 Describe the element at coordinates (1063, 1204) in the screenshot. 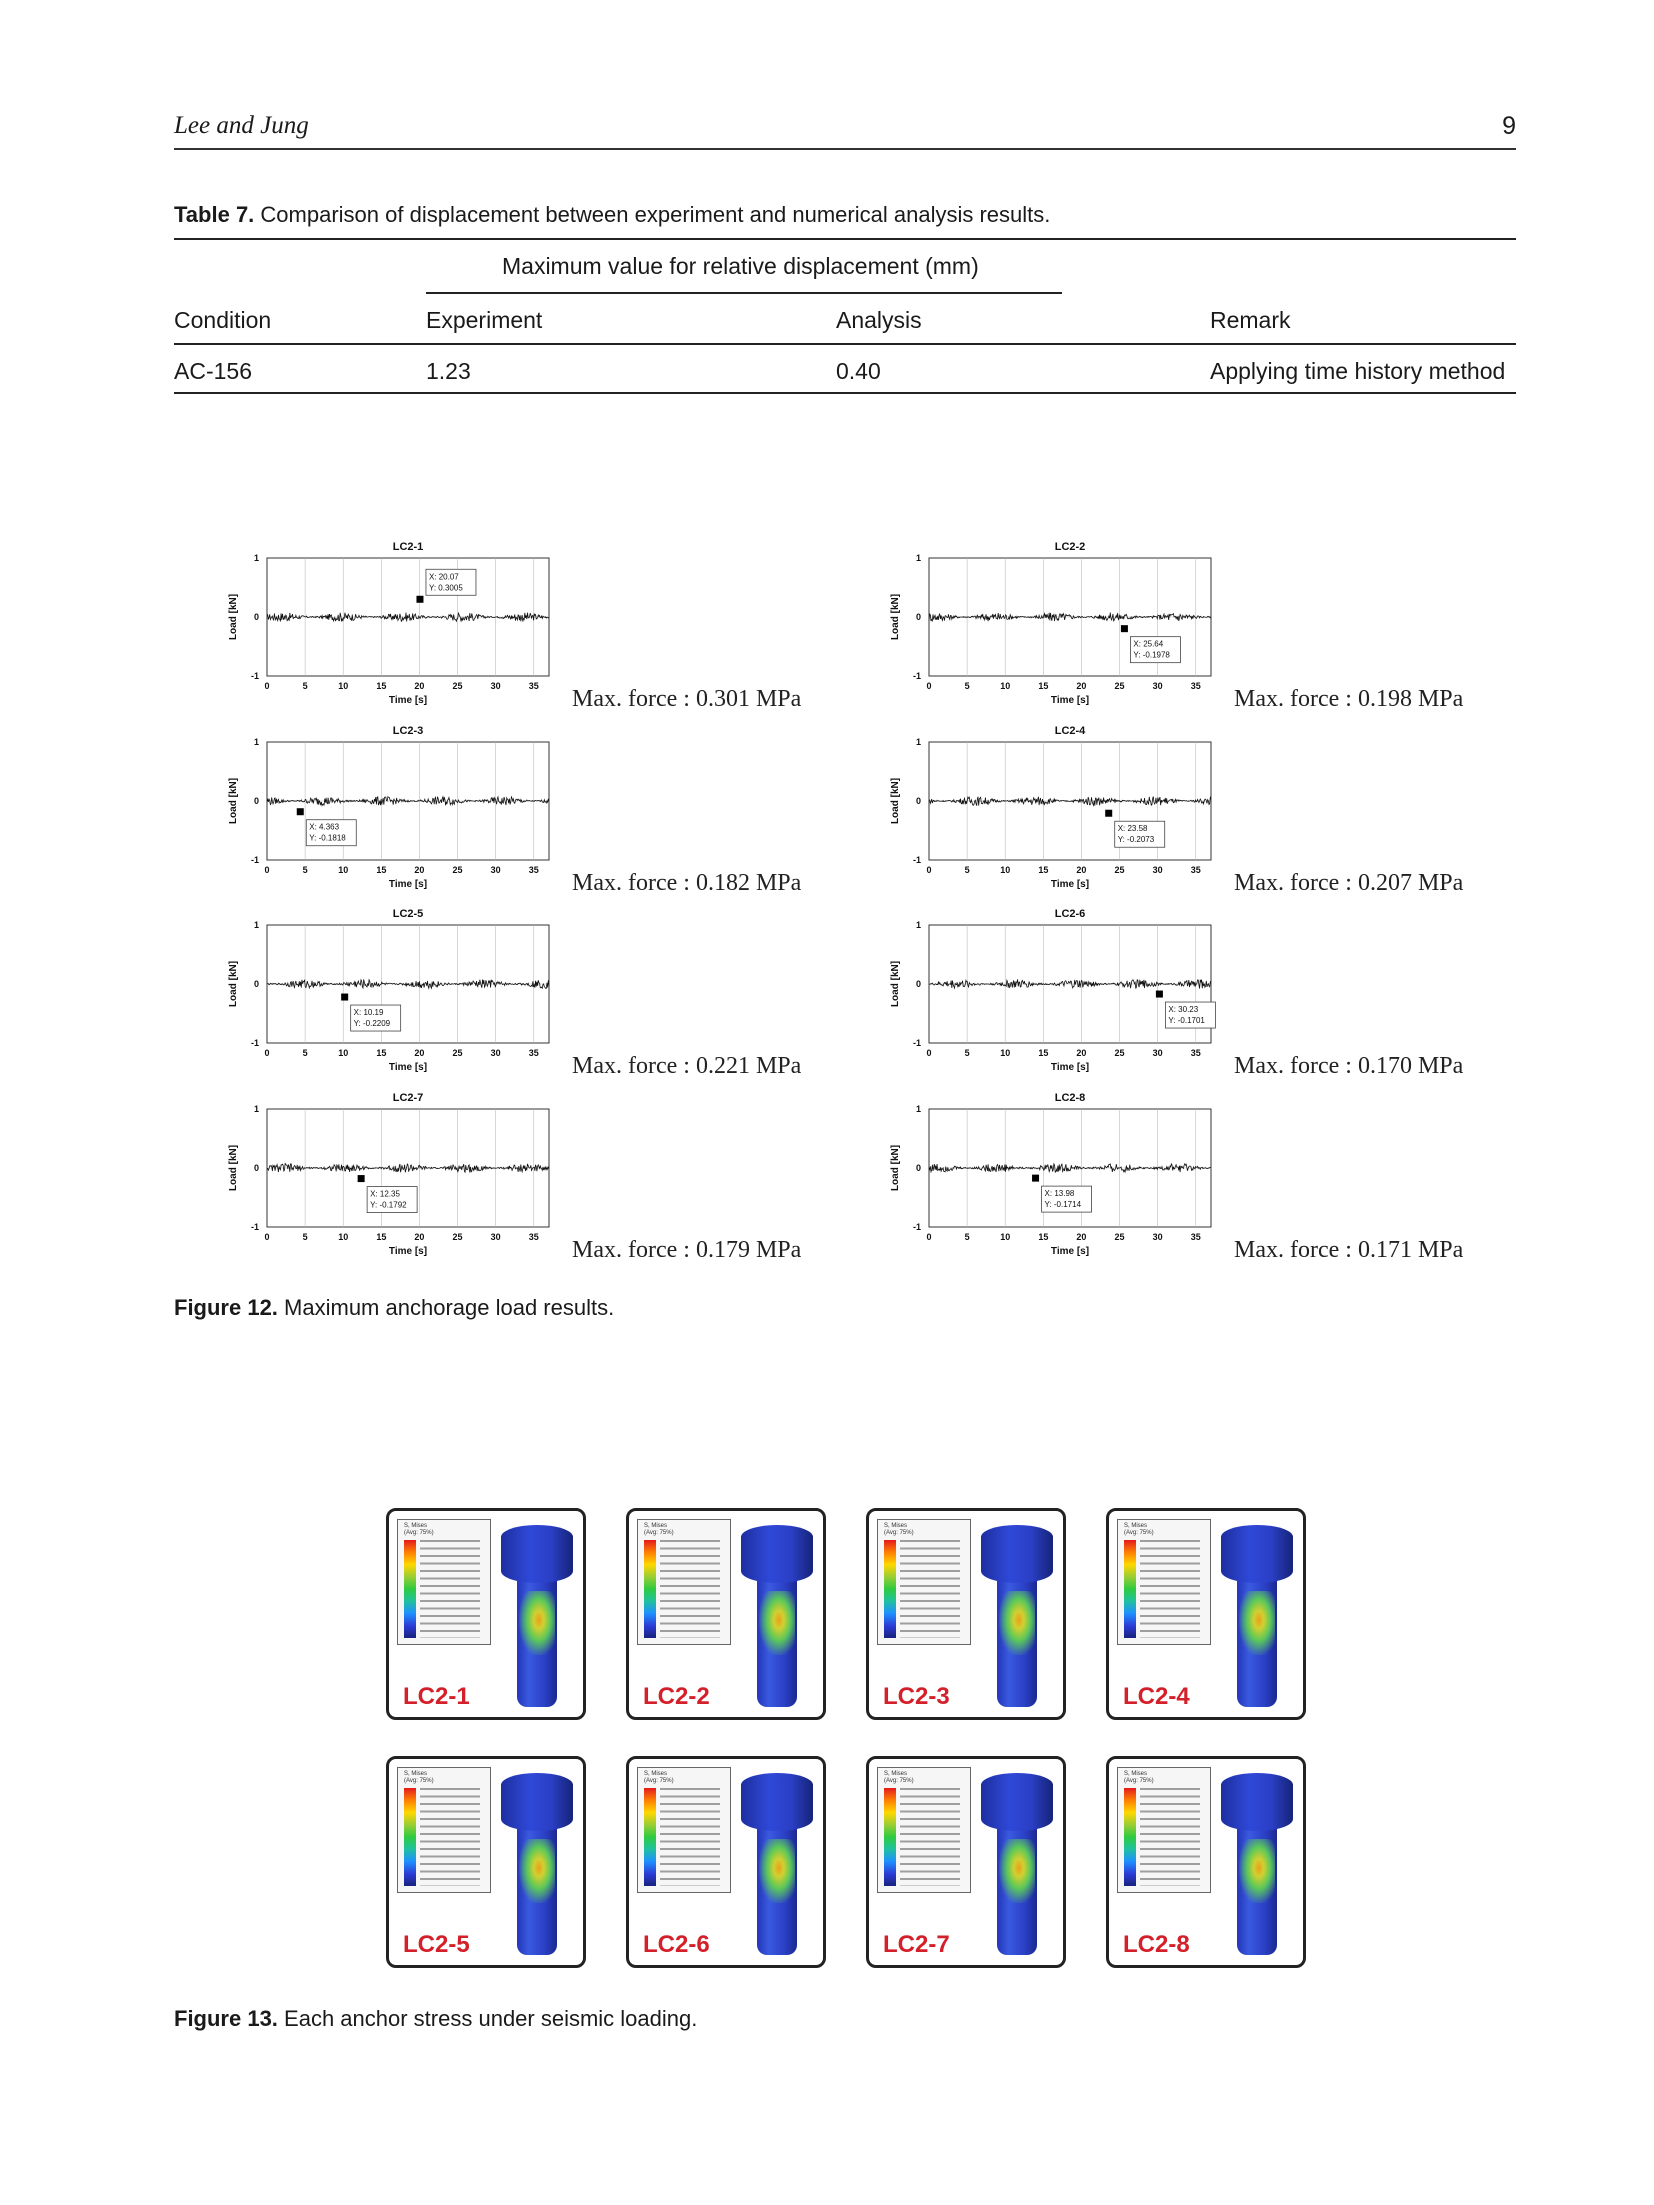

I see `datatip-y: Y: -0.1714` at that location.